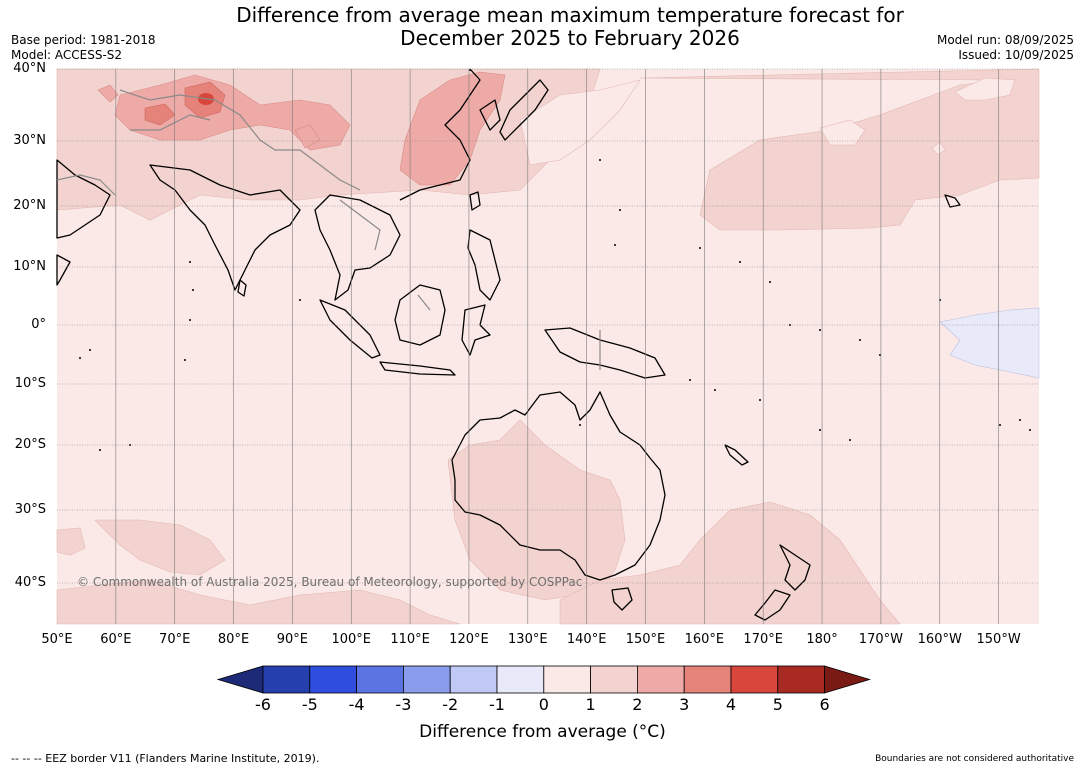 The width and height of the screenshot is (1085, 770). What do you see at coordinates (645, 639) in the screenshot?
I see `lon-label: 150°E` at bounding box center [645, 639].